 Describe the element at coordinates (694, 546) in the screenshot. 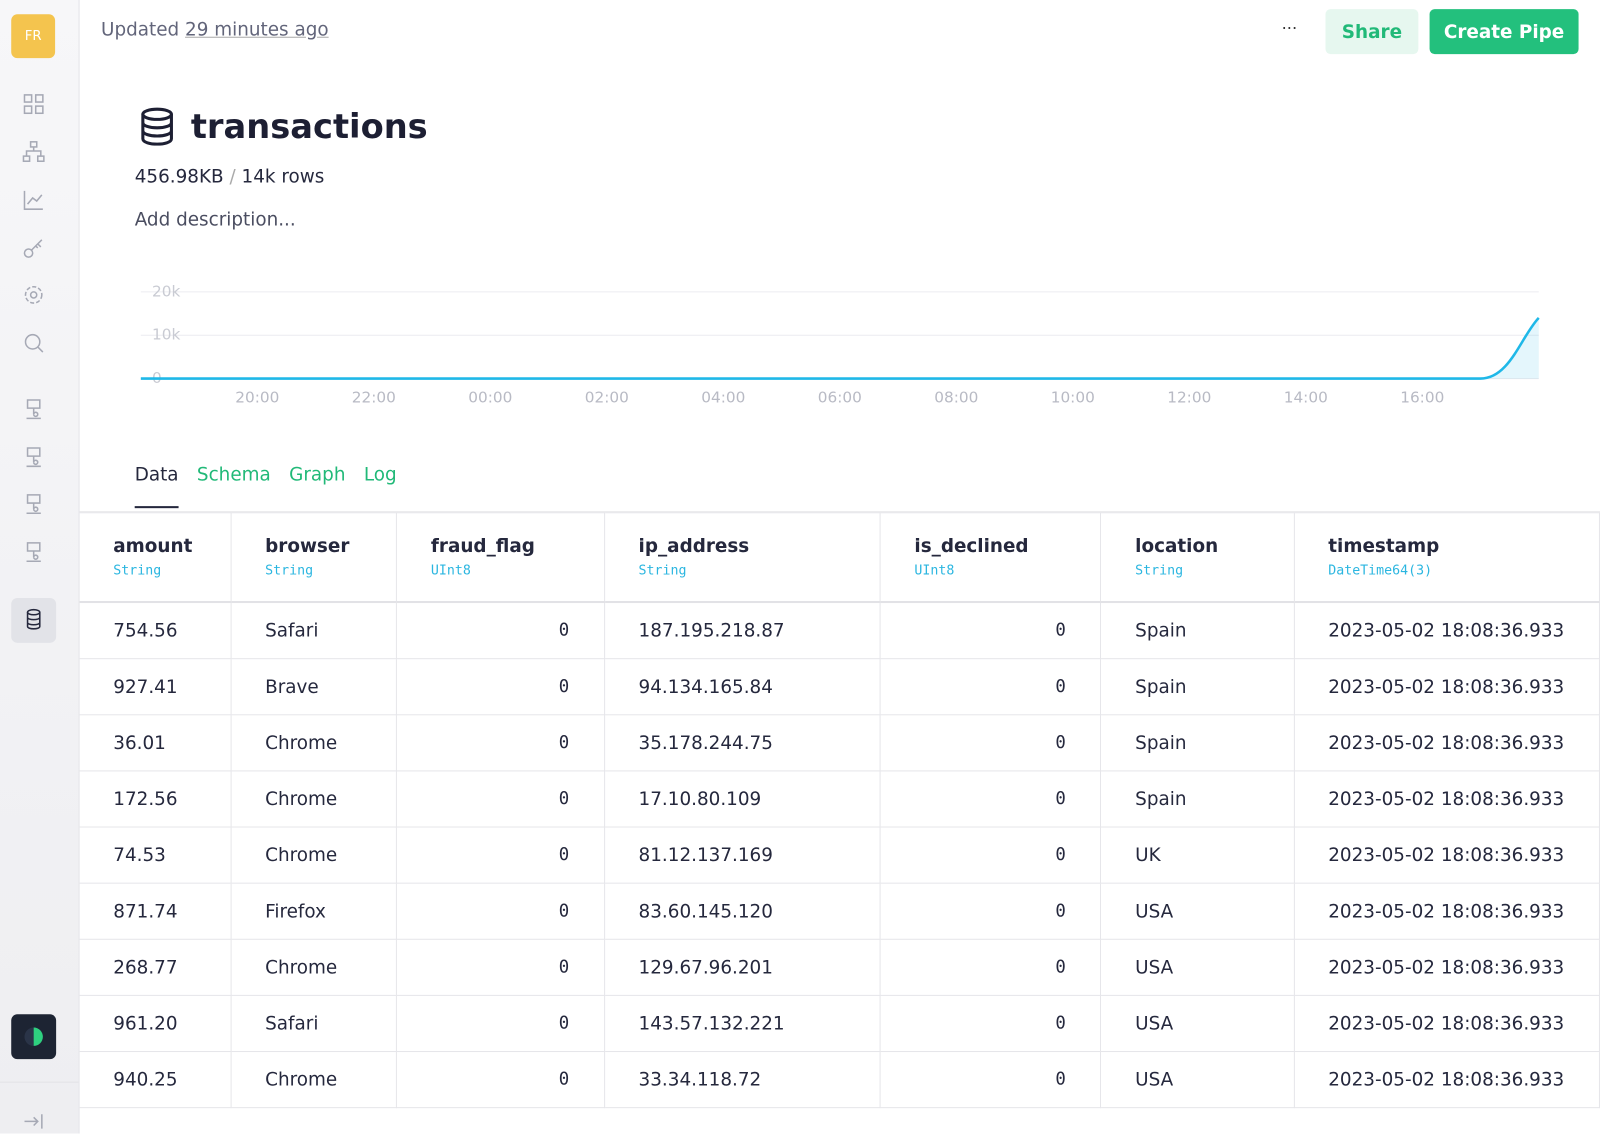

I see `column-name: ip_address` at that location.